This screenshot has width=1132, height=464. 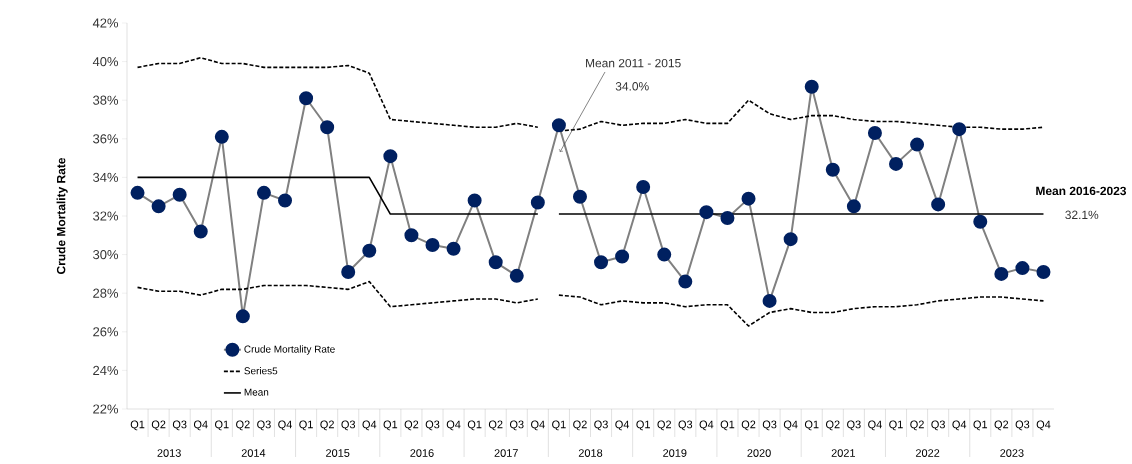 I want to click on text: 2019, so click(x=675, y=453).